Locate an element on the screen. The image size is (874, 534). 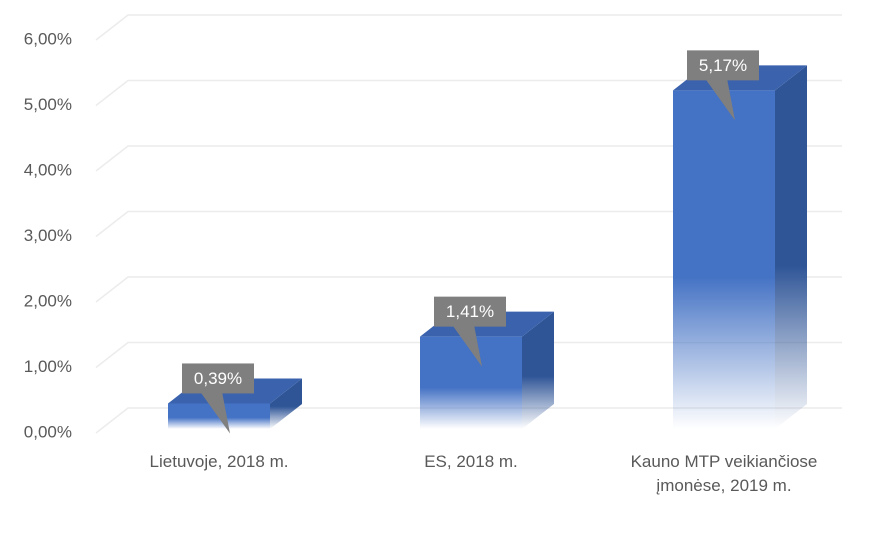
y-tick-label: 5,00% is located at coordinates (48, 104).